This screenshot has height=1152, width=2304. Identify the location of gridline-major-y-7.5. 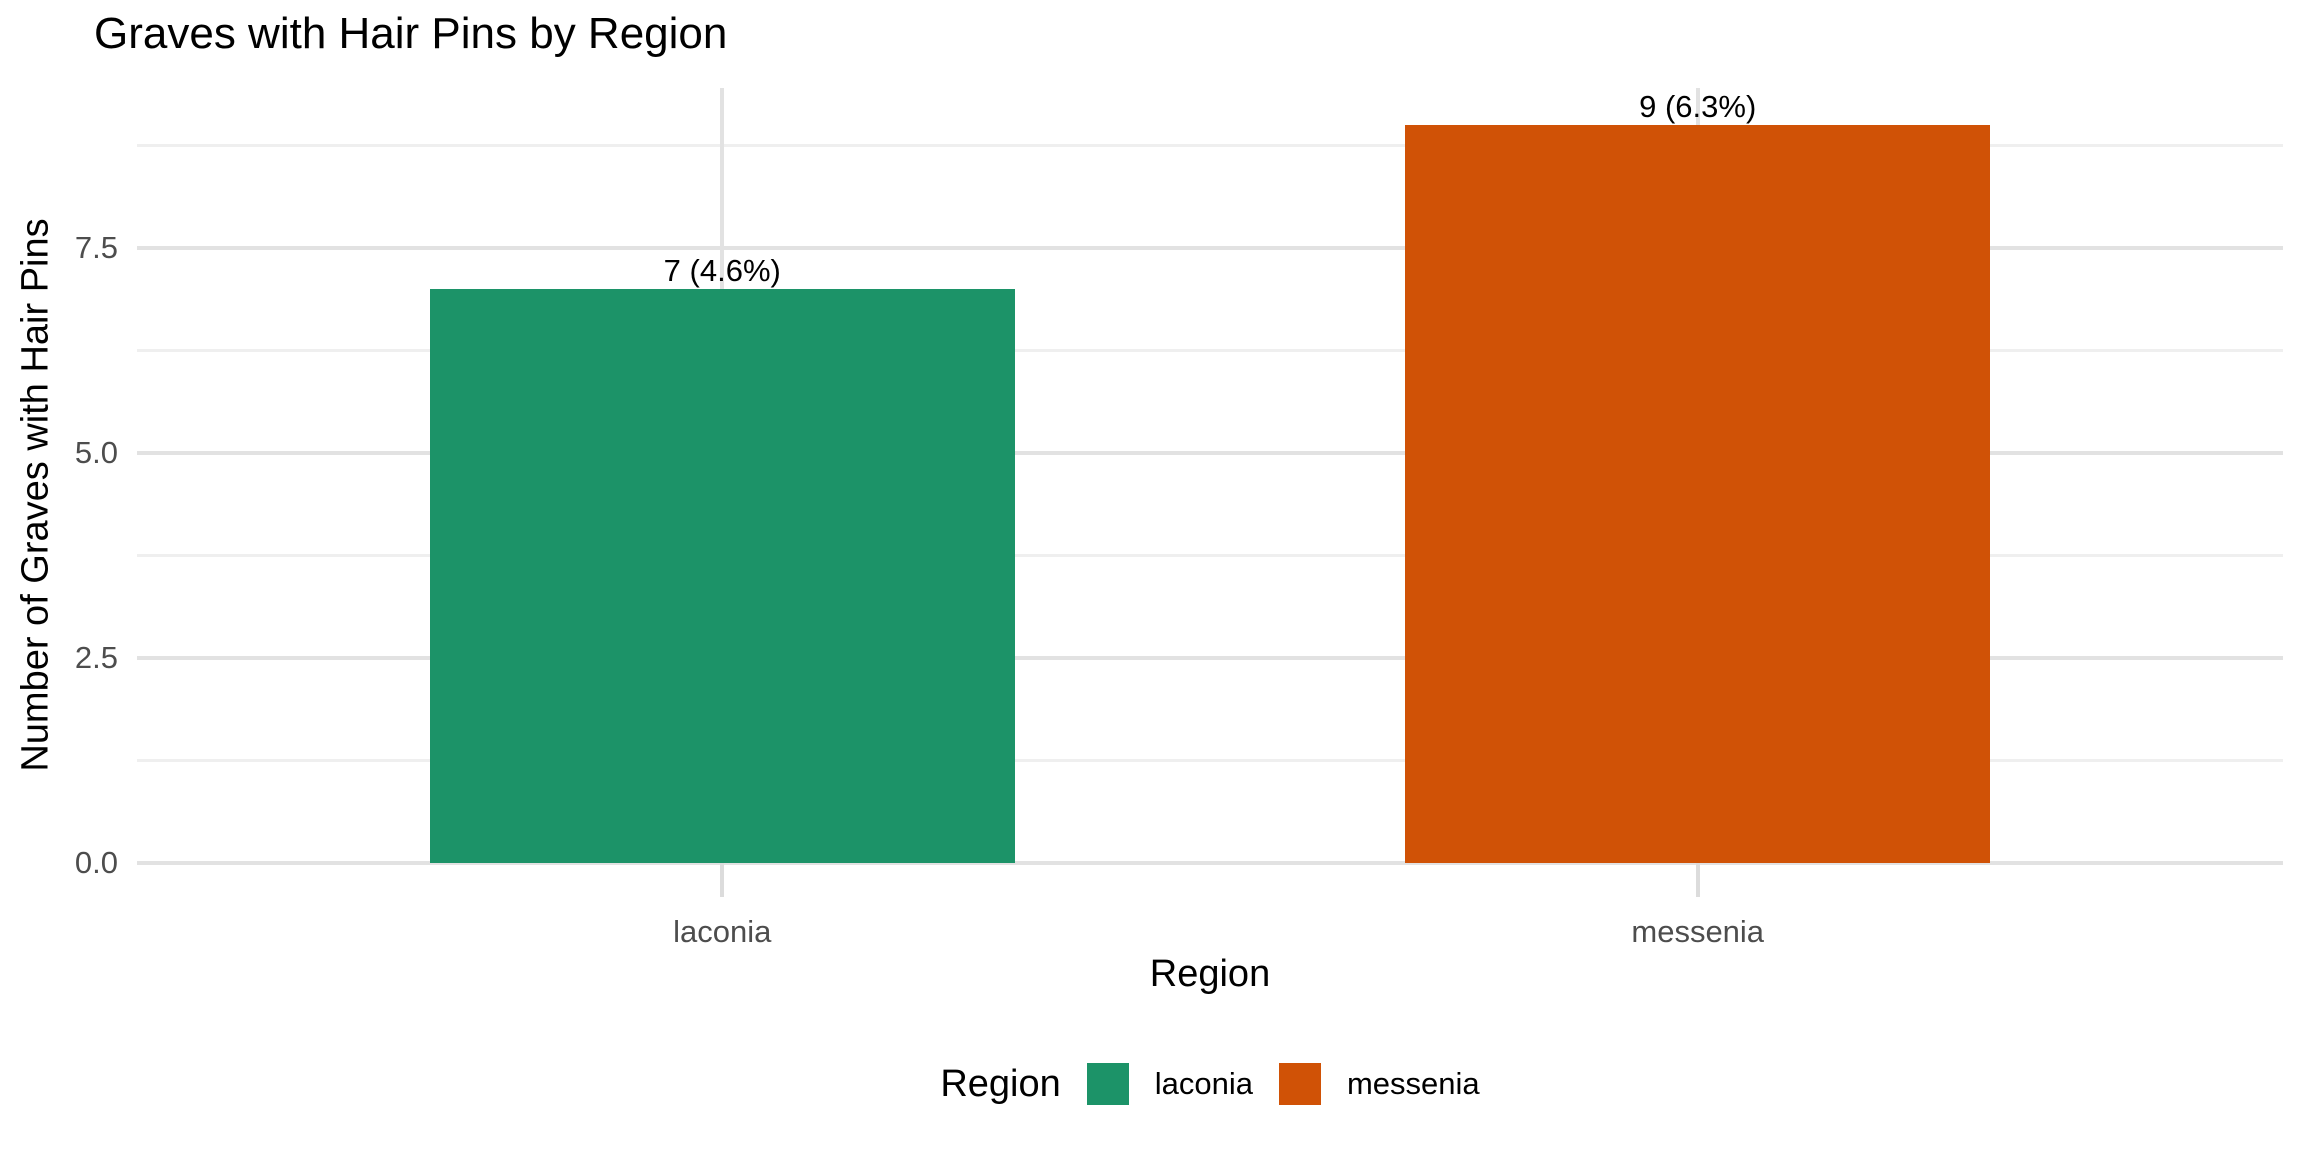
(1210, 247).